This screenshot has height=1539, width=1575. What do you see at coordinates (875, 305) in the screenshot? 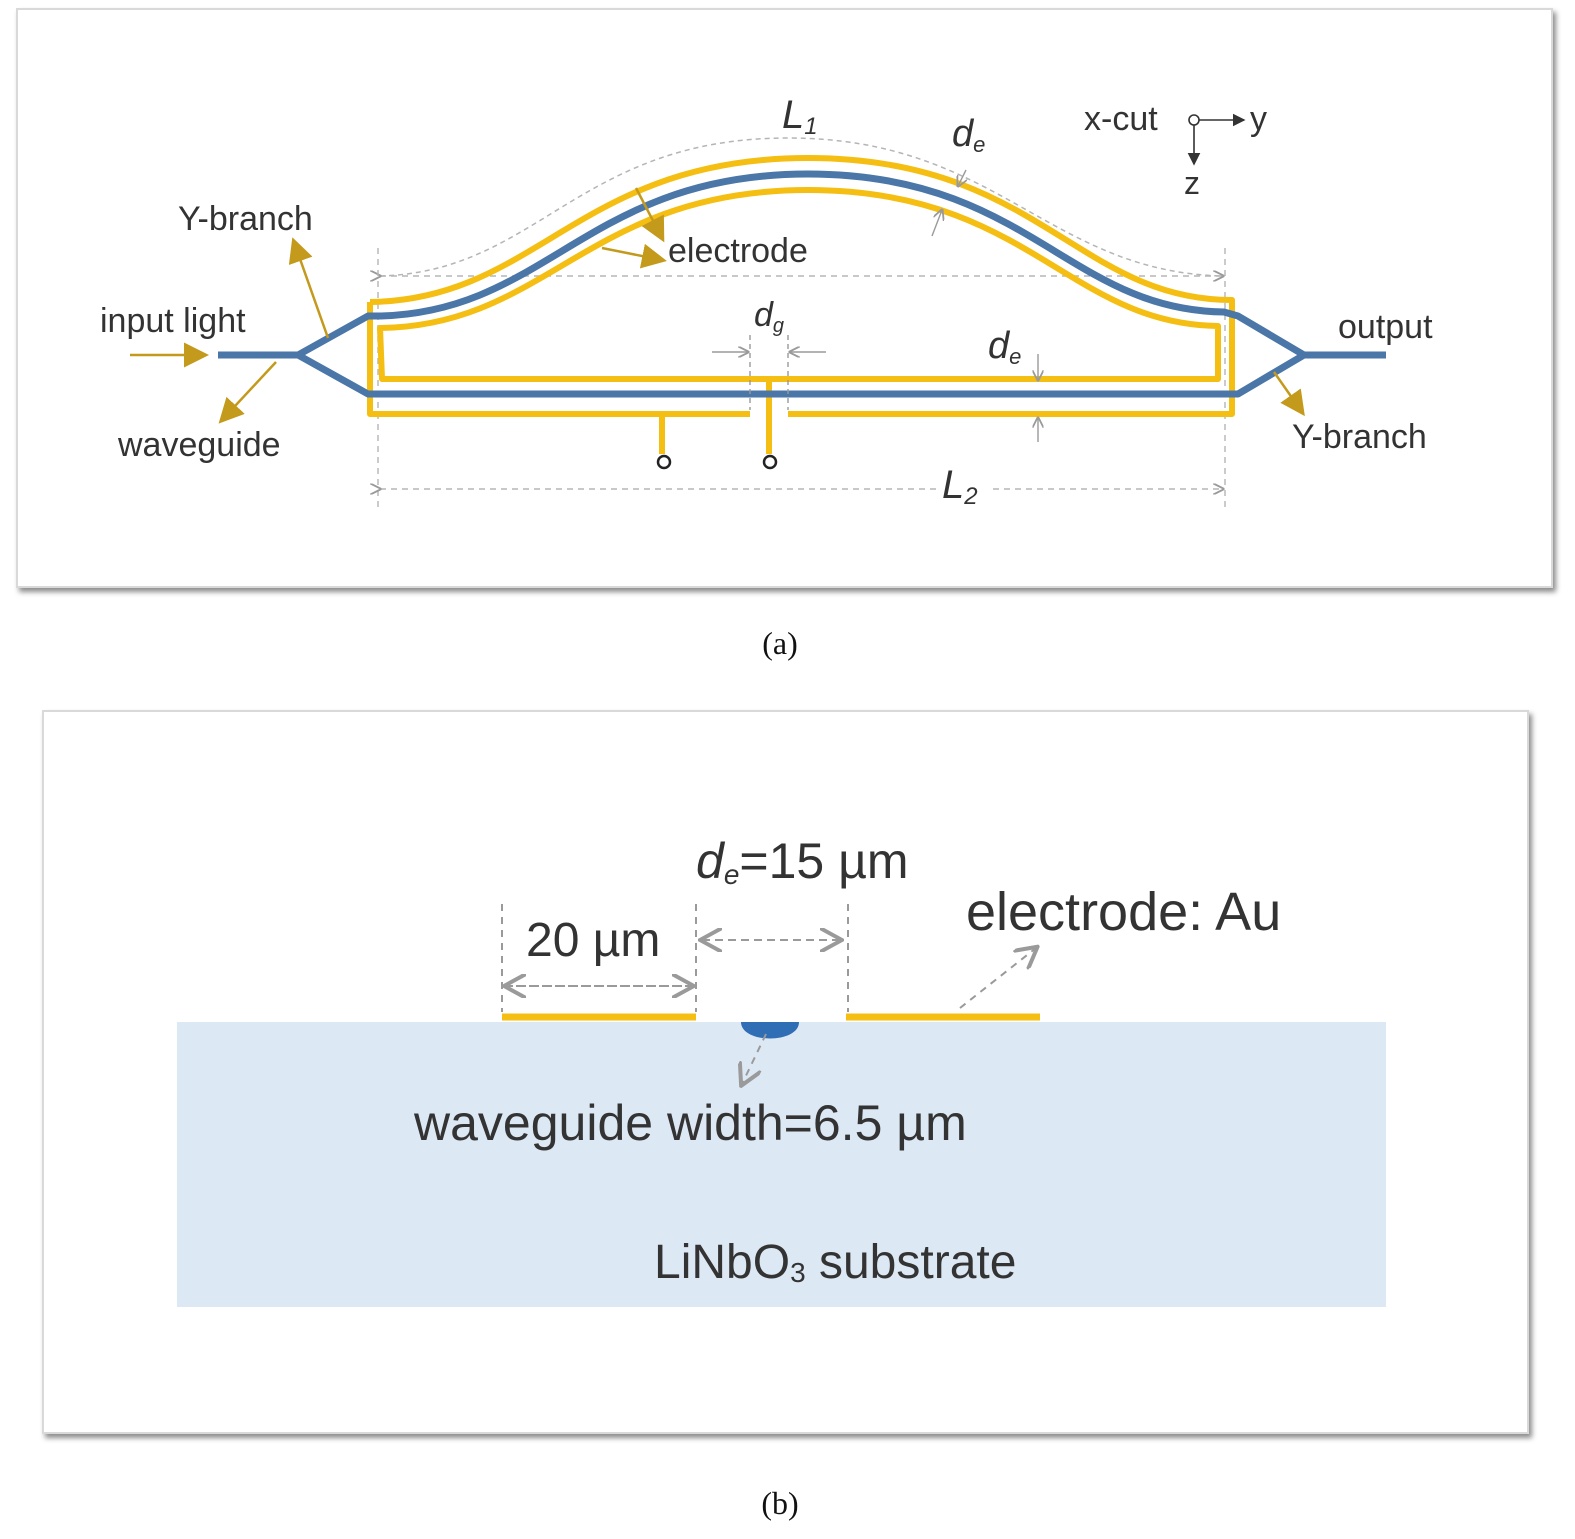
I see `gap-dimension` at bounding box center [875, 305].